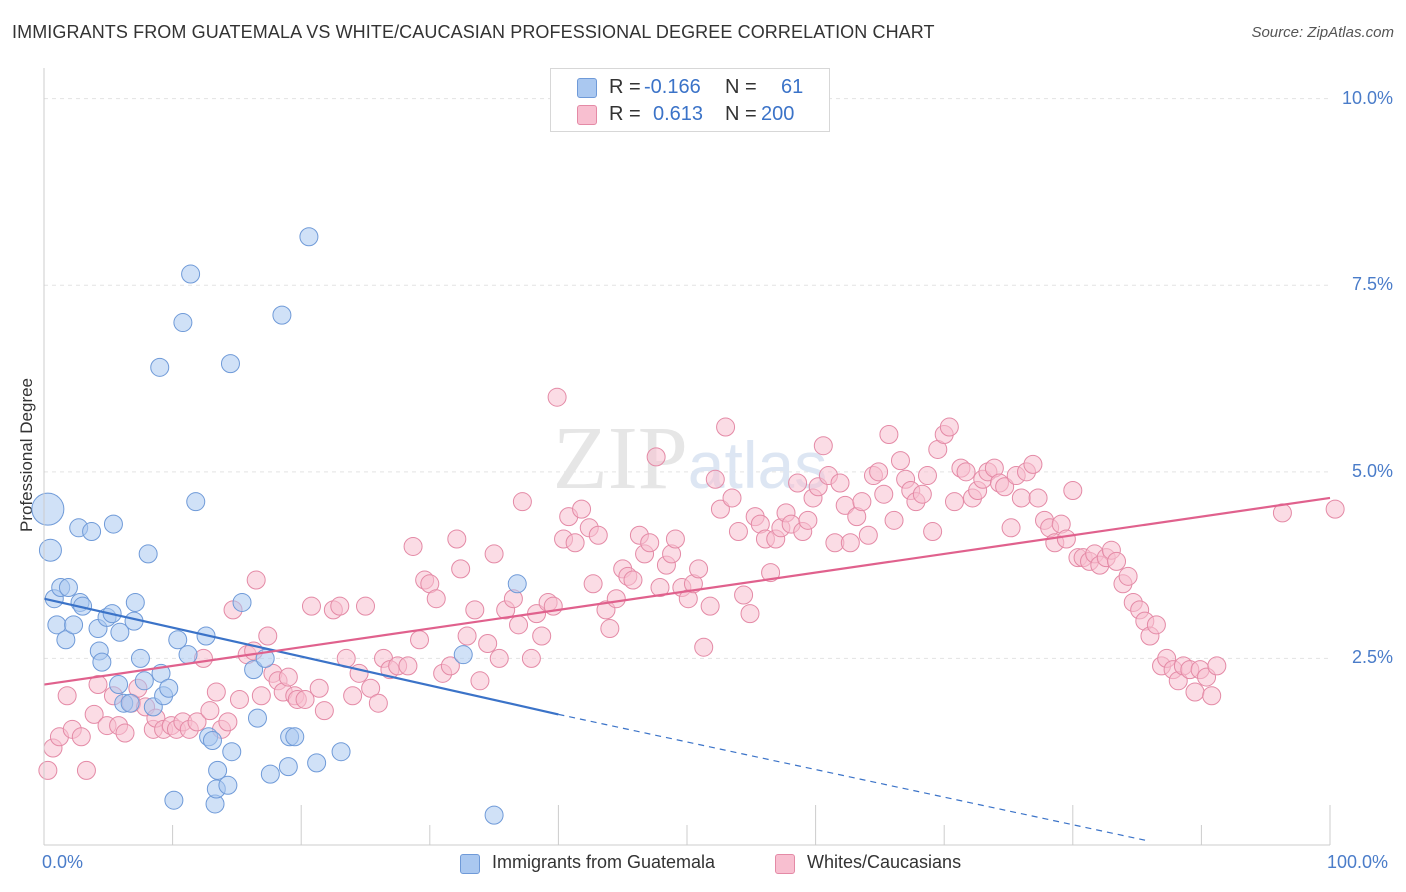 This screenshot has width=1406, height=892. I want to click on legend-row-guatemala: R = -0.166 N = 61, so click(690, 87).